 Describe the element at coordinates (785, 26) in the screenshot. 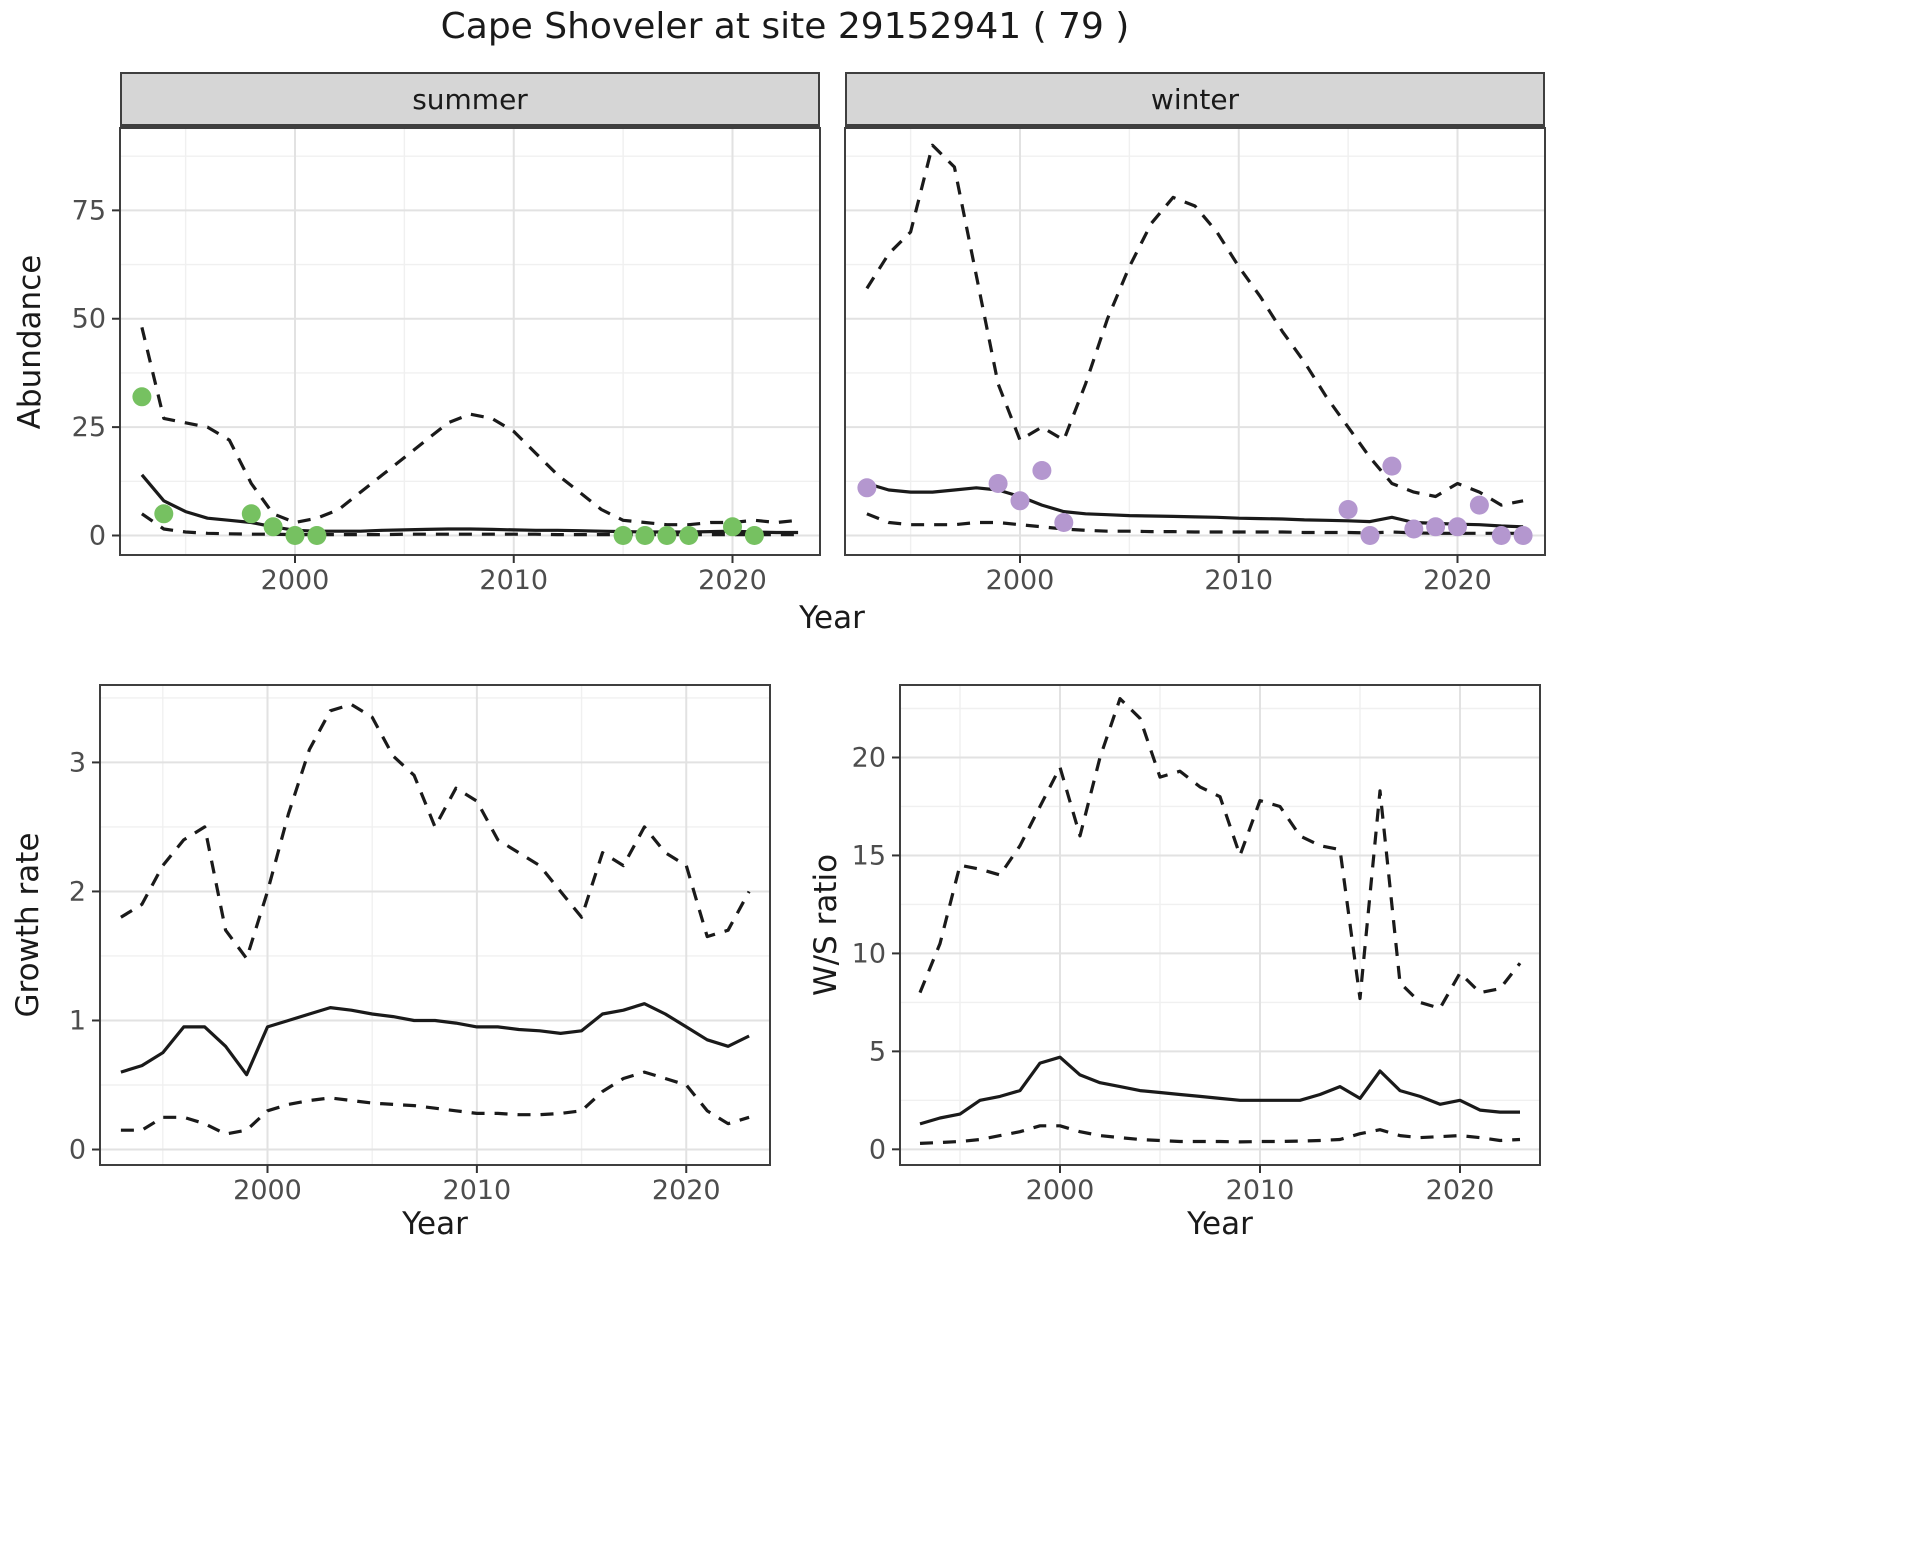

I see `figure-title: Cape Shoveler at site 29152941 ( 79 )` at that location.